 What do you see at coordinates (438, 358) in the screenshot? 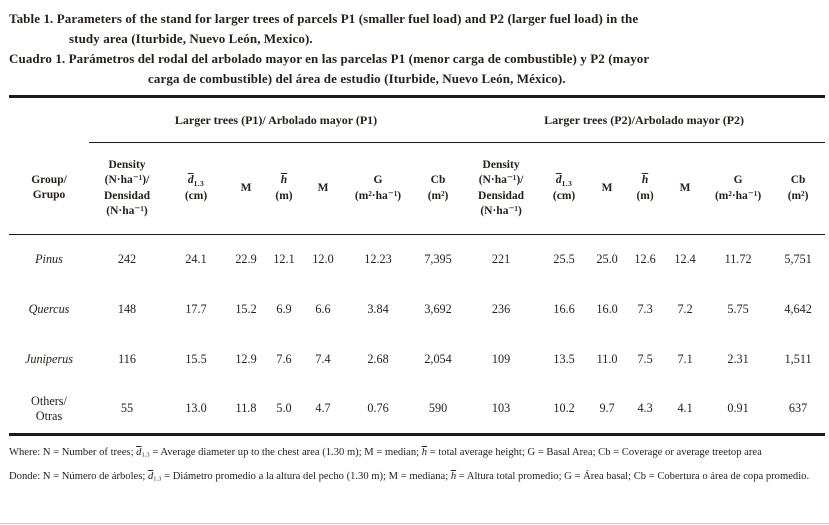
I see `table-cell: 2,054` at bounding box center [438, 358].